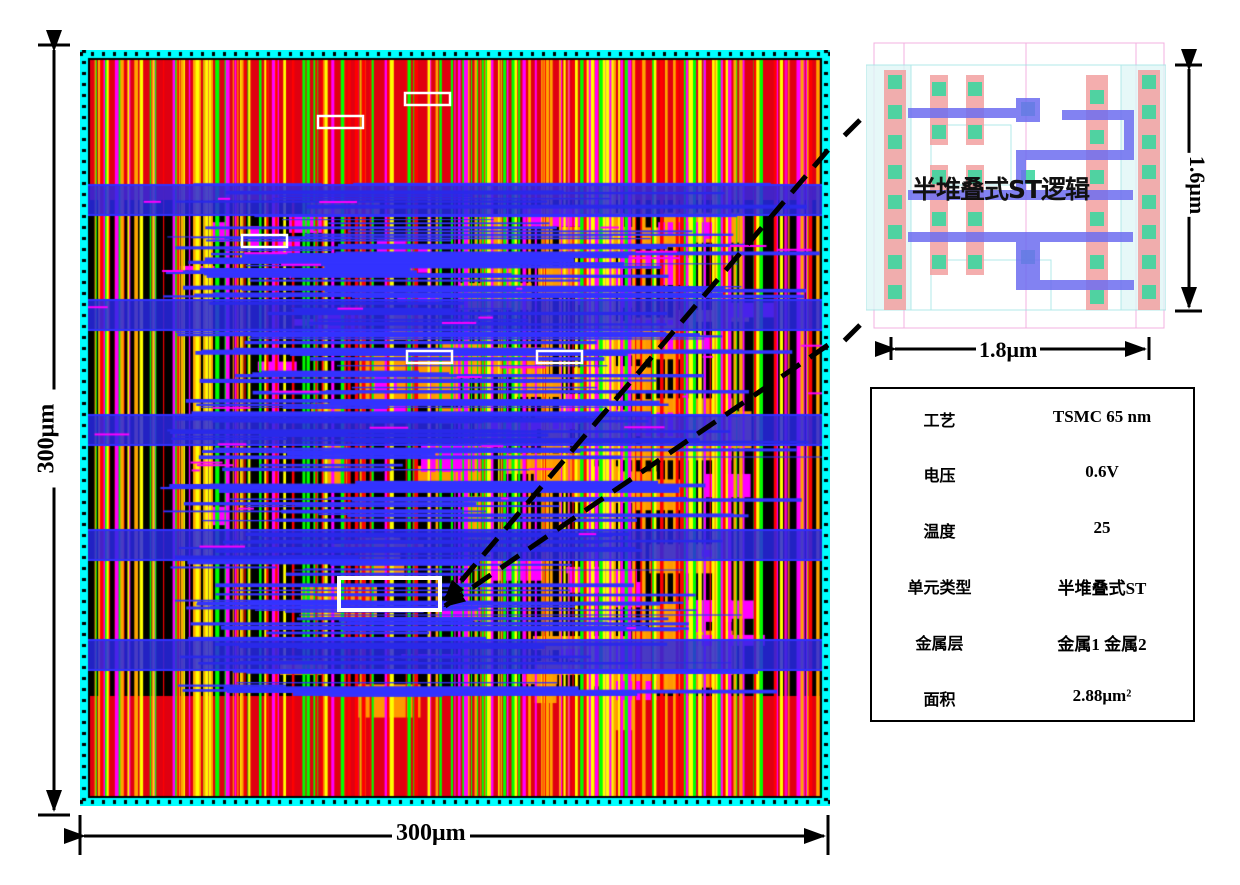 Image resolution: width=1240 pixels, height=885 pixels. What do you see at coordinates (1102, 527) in the screenshot?
I see `spec-value: 25` at bounding box center [1102, 527].